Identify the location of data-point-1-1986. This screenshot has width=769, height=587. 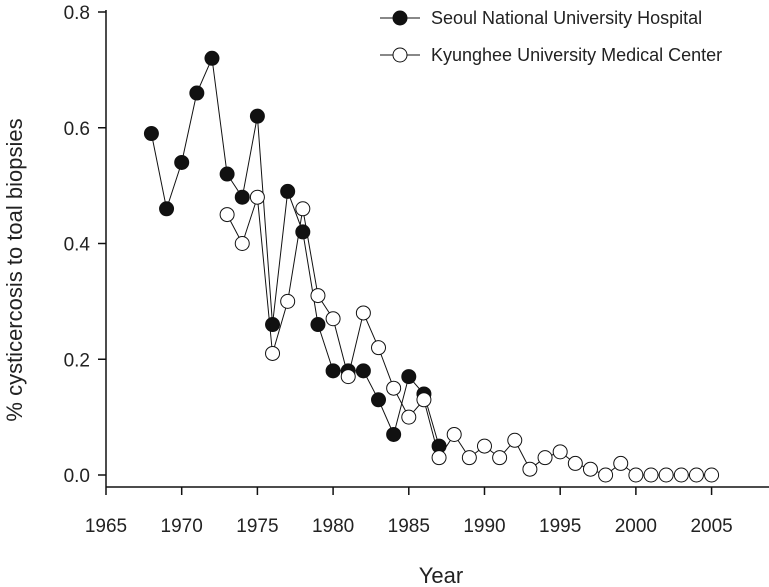
(424, 400).